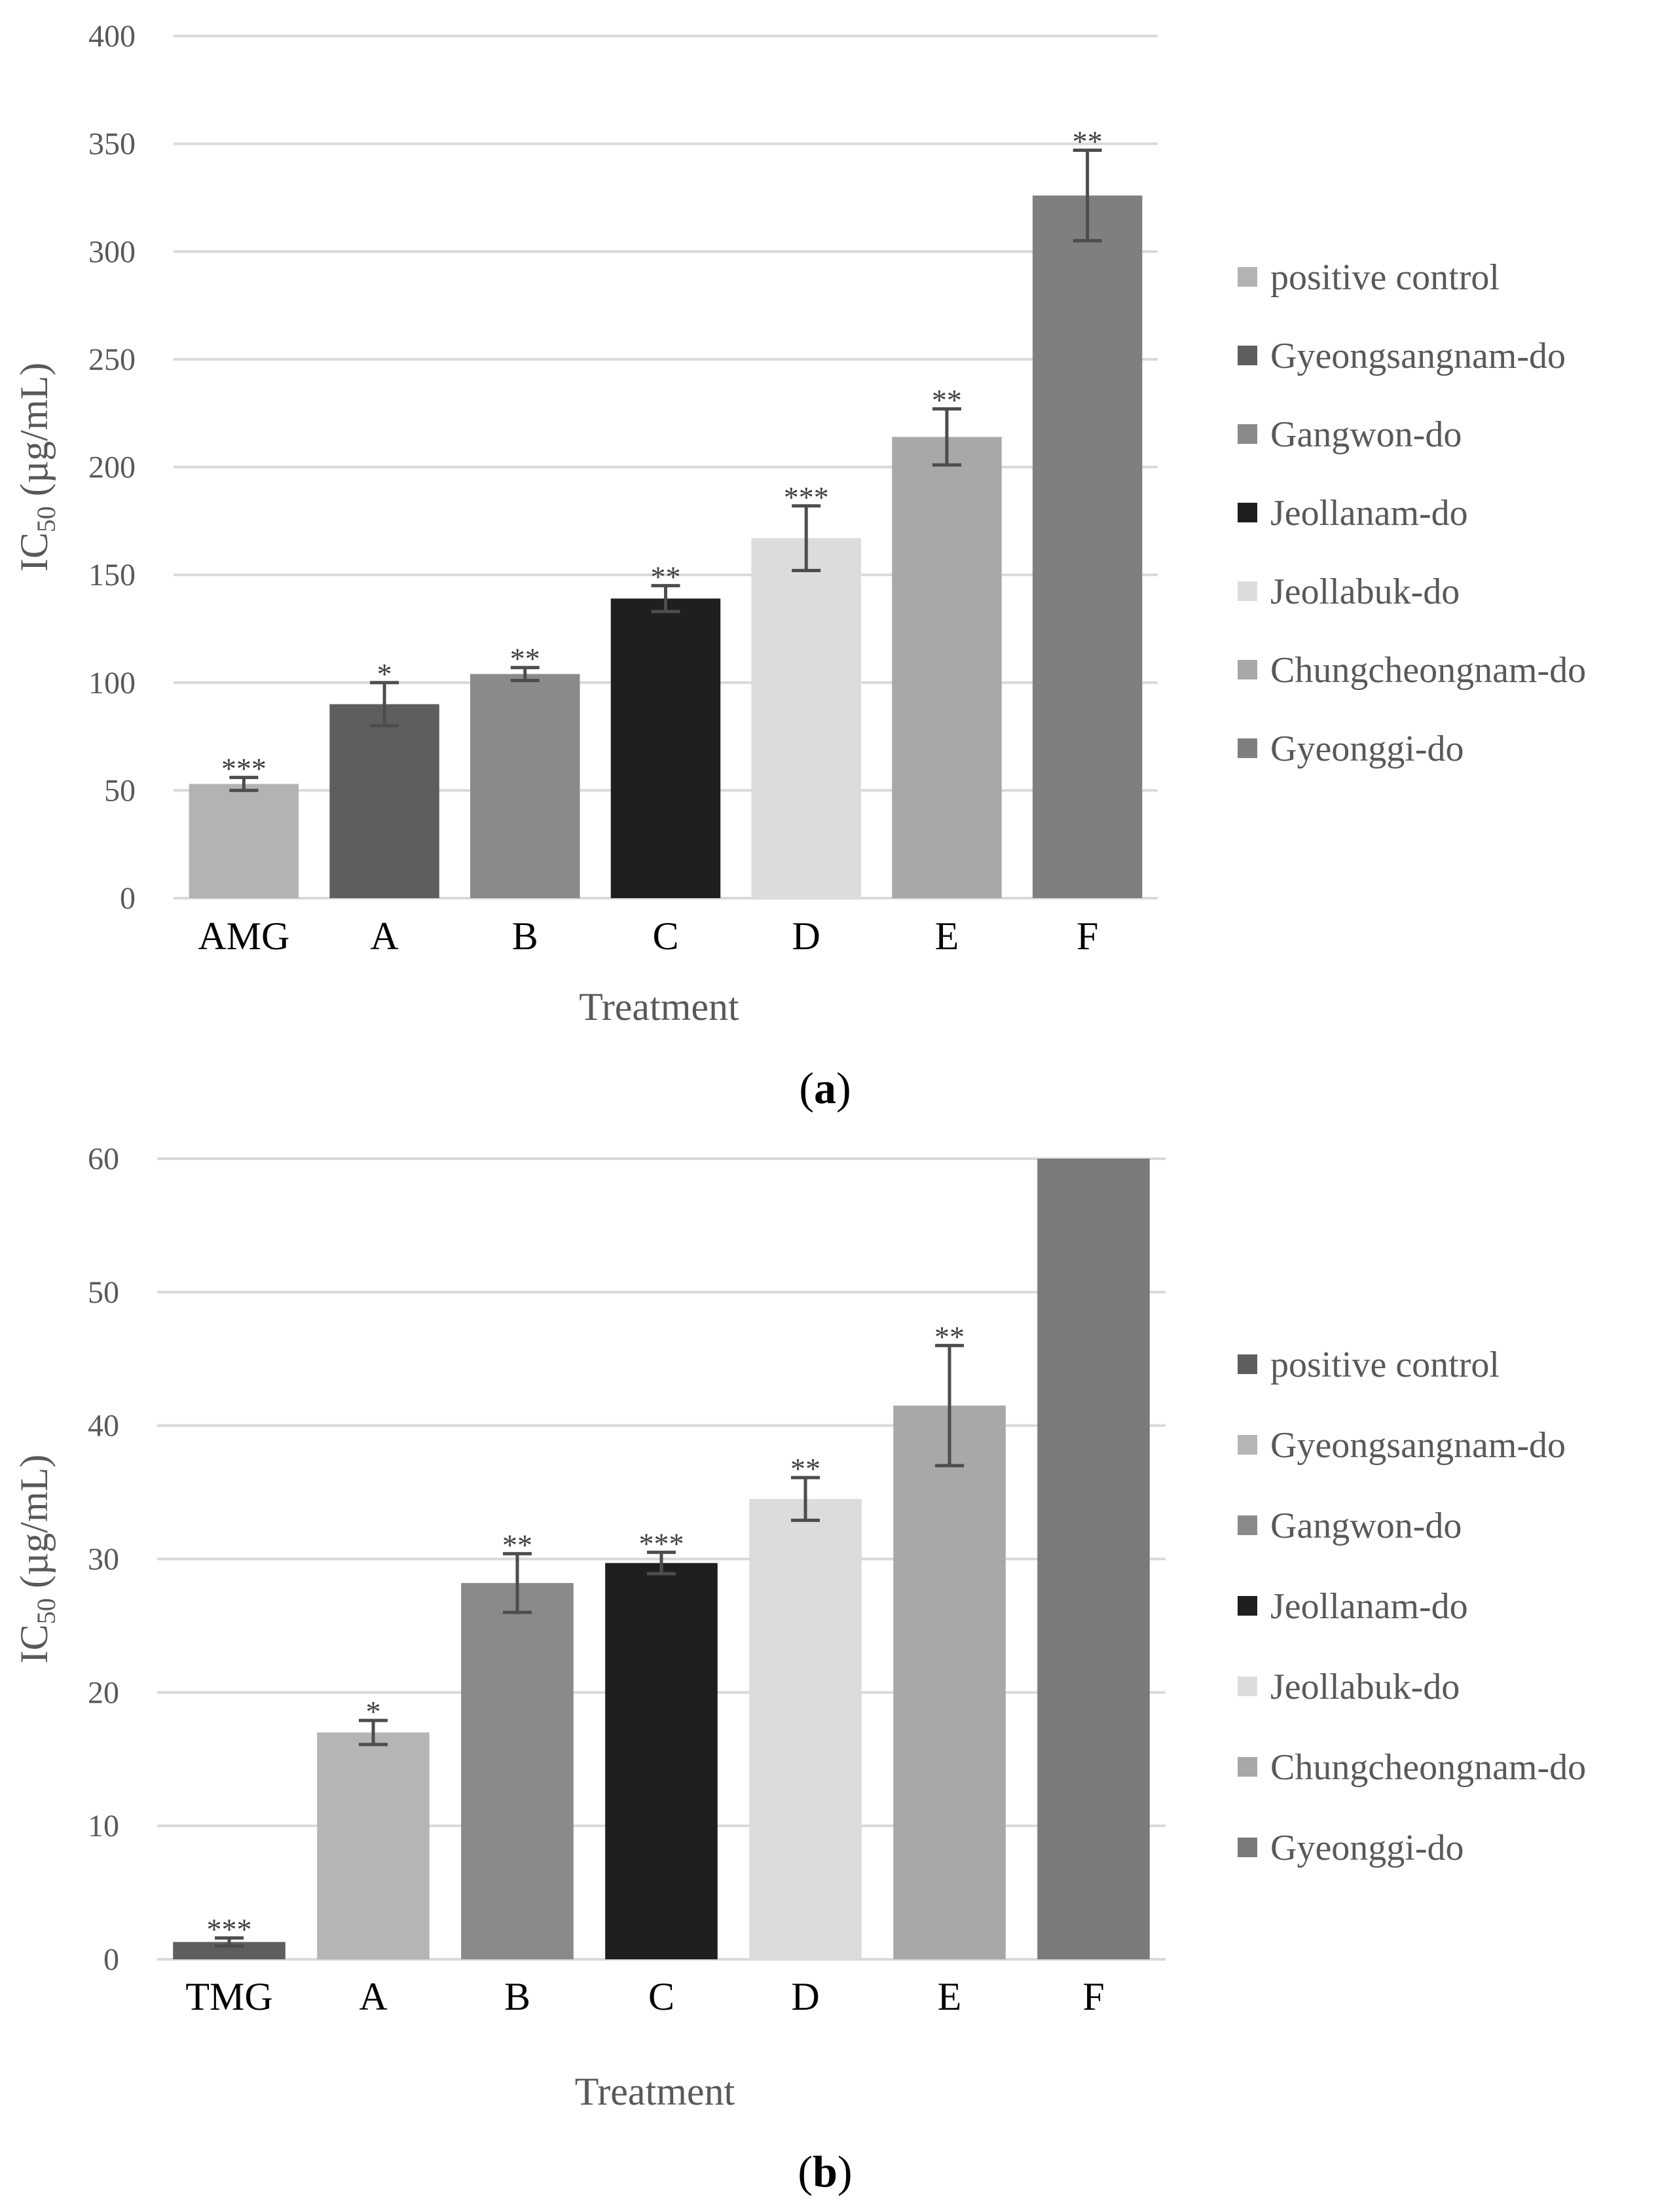 This screenshot has width=1677, height=2212. What do you see at coordinates (112, 683) in the screenshot?
I see `y-tick-label: 100` at bounding box center [112, 683].